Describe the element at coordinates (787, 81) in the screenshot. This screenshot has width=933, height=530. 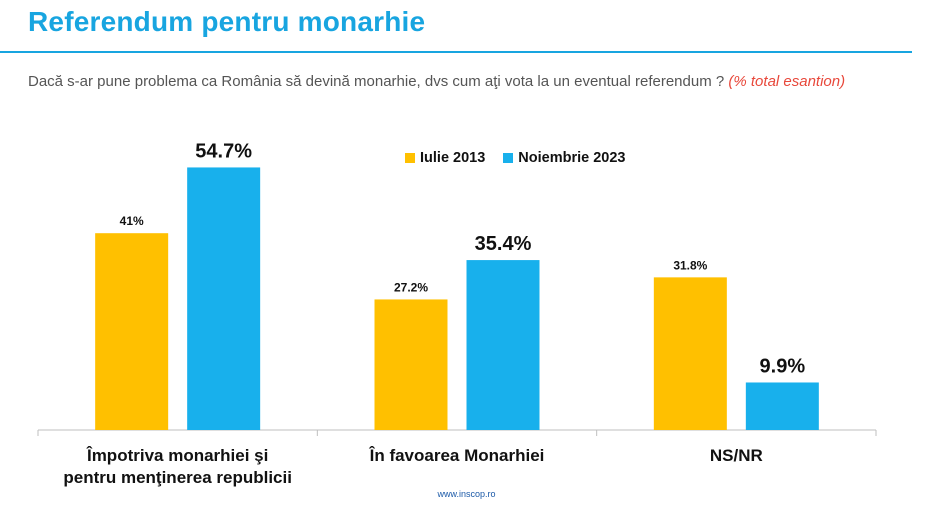
I see `sample-note: (% total esantion)` at that location.